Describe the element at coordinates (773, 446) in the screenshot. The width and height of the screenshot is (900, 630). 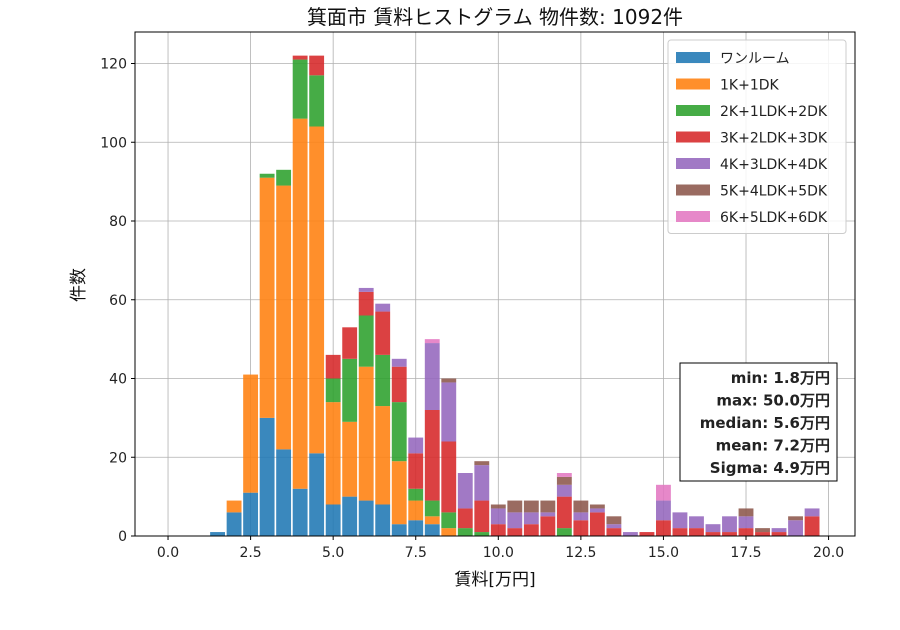
I see `stats-line: mean: 7.2万円` at that location.